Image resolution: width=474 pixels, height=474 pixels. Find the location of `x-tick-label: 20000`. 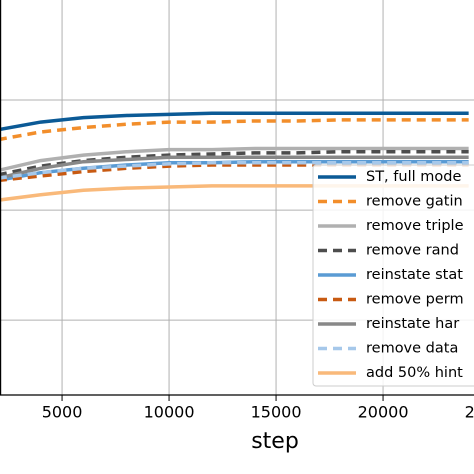

x-tick-label: 20000 is located at coordinates (383, 412).